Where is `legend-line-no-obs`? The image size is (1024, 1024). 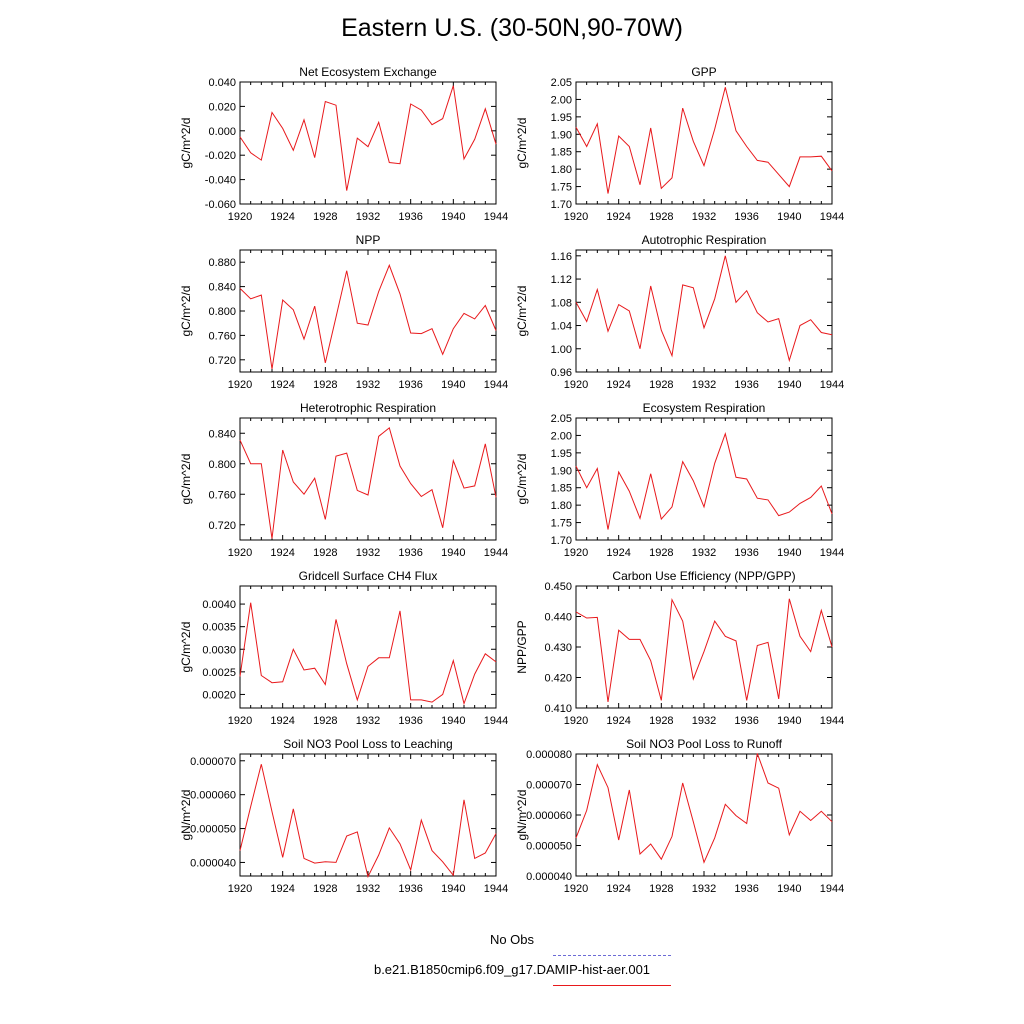 legend-line-no-obs is located at coordinates (612, 955).